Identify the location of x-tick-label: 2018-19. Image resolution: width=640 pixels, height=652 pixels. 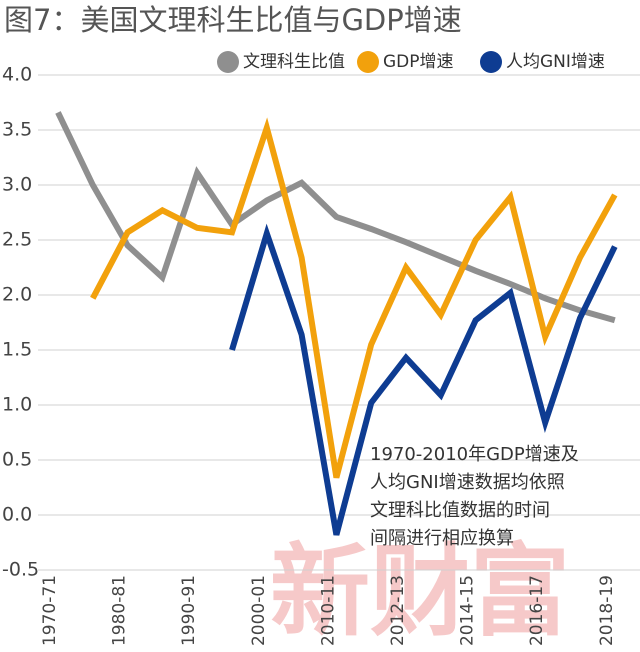
(607, 610).